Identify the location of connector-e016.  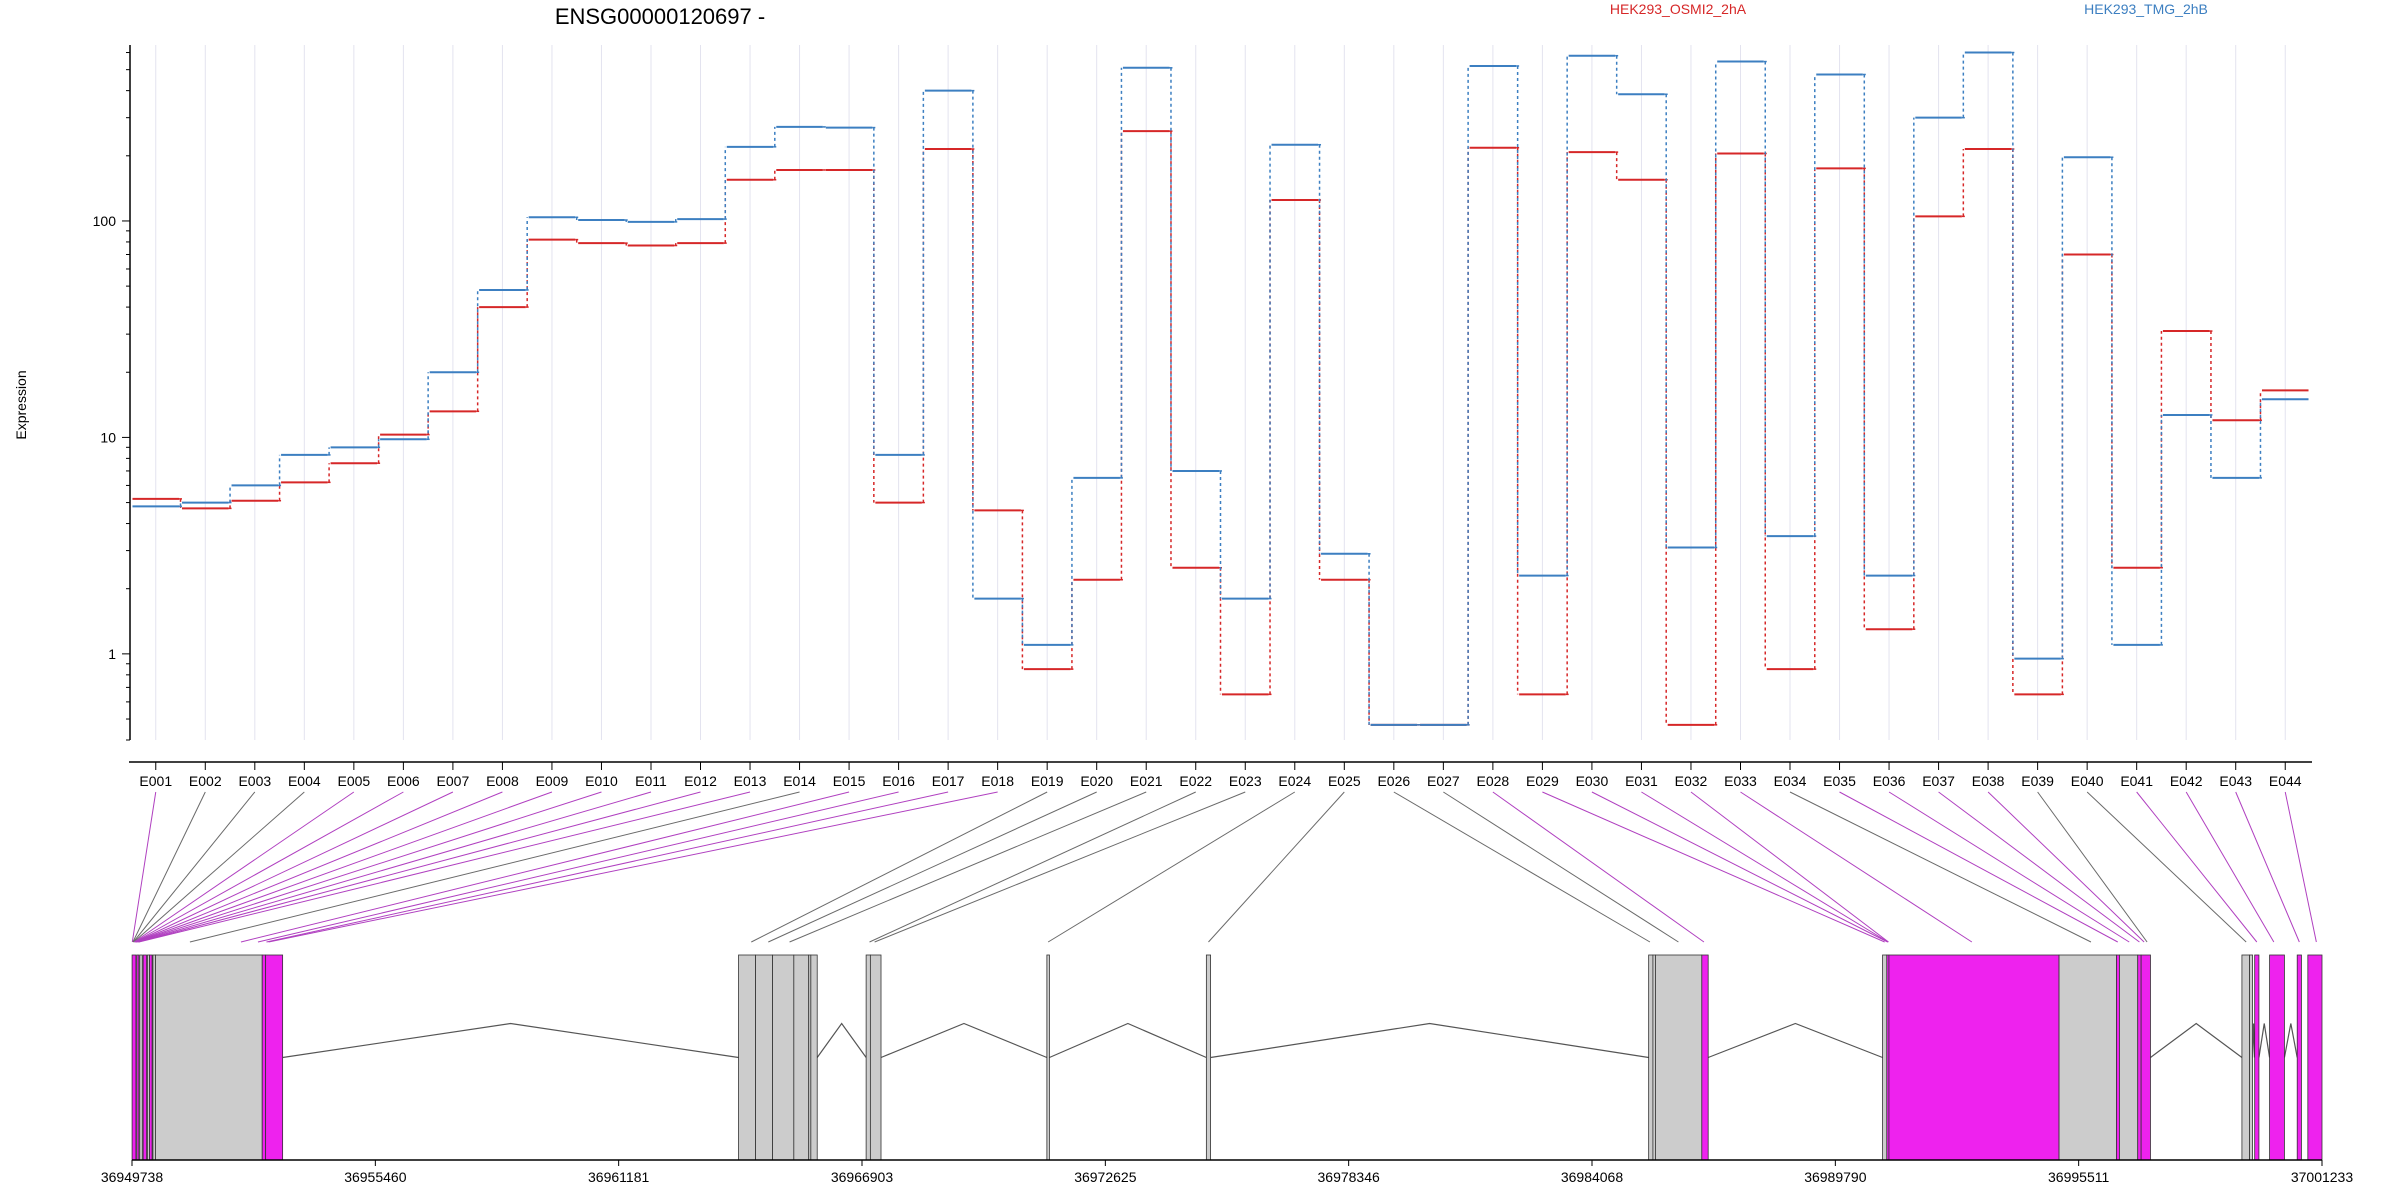
(578, 867).